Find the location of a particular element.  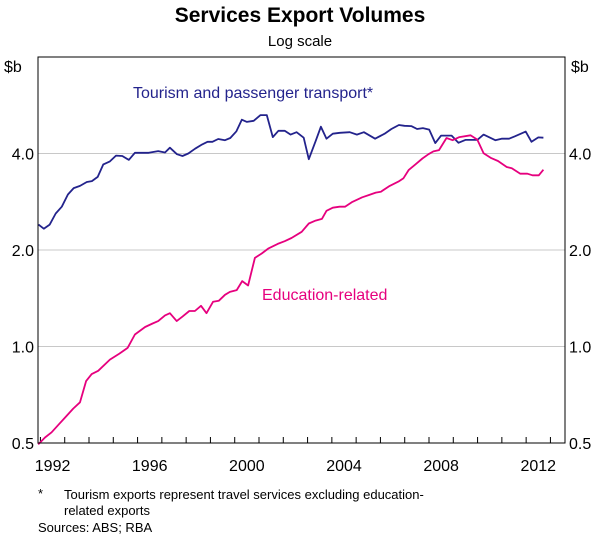

series-label-education: Education-related is located at coordinates (324, 295).